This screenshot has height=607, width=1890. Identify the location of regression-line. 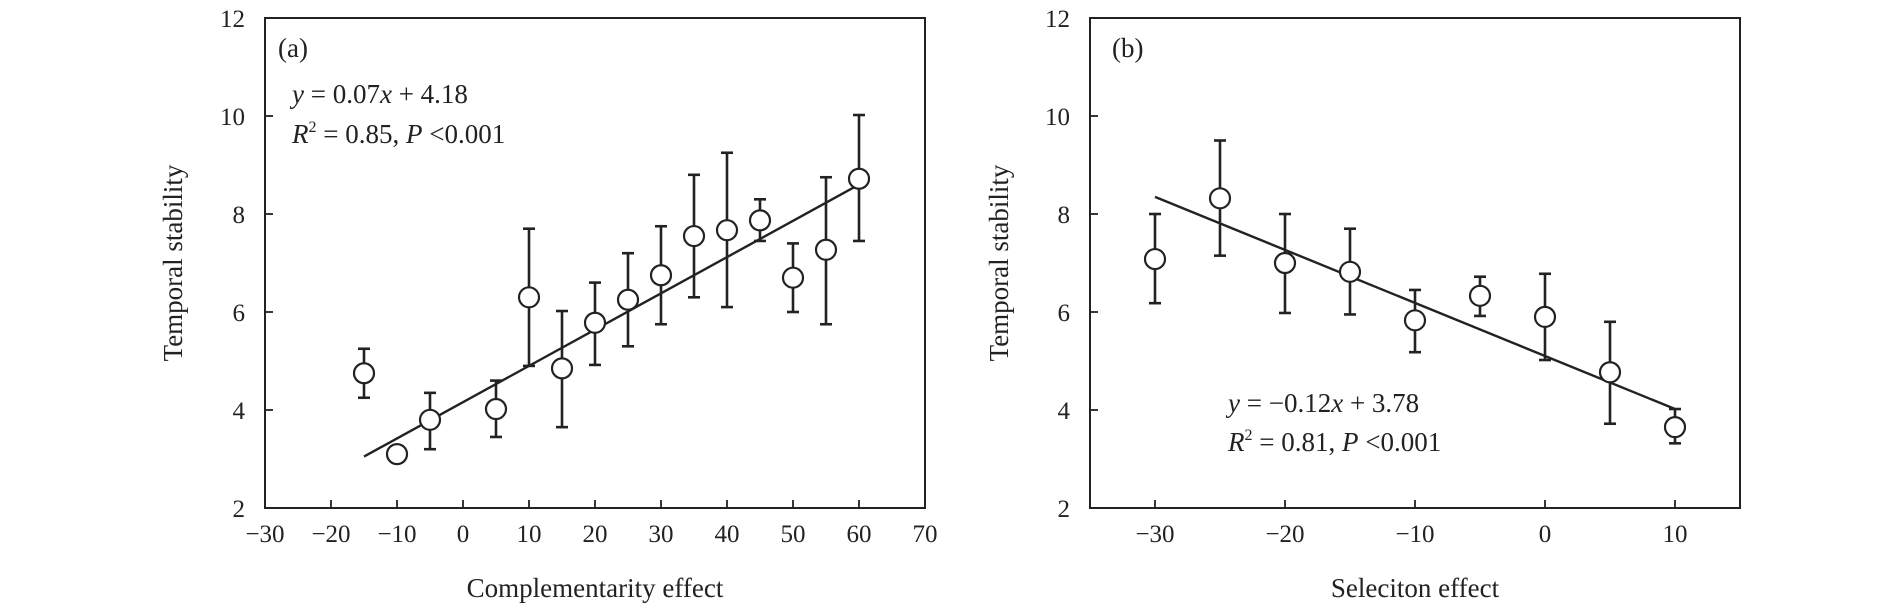
(611, 320).